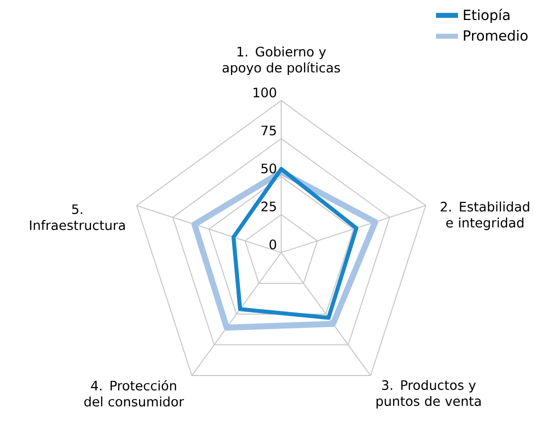 The height and width of the screenshot is (435, 534). Describe the element at coordinates (485, 216) in the screenshot. I see `spoke-label: 2. Estabilidad e integridad` at that location.